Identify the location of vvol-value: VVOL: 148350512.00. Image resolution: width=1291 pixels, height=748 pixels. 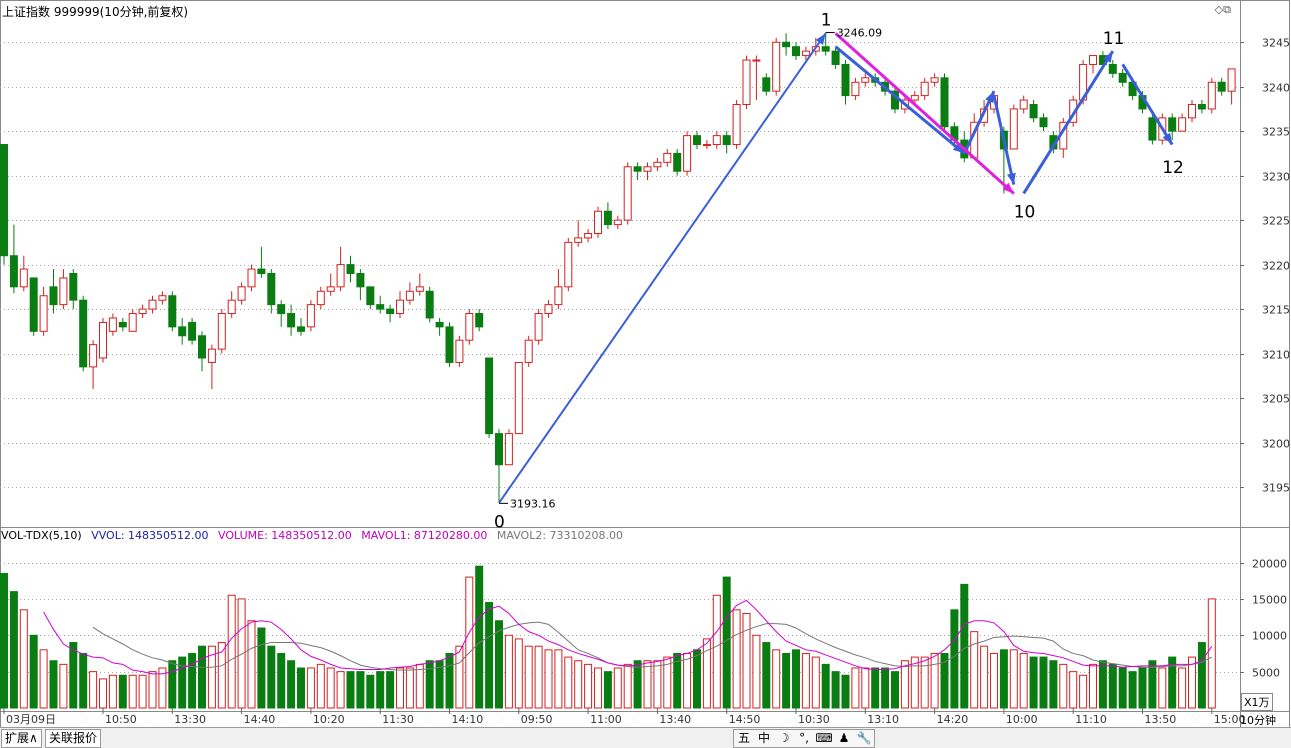
(150, 535).